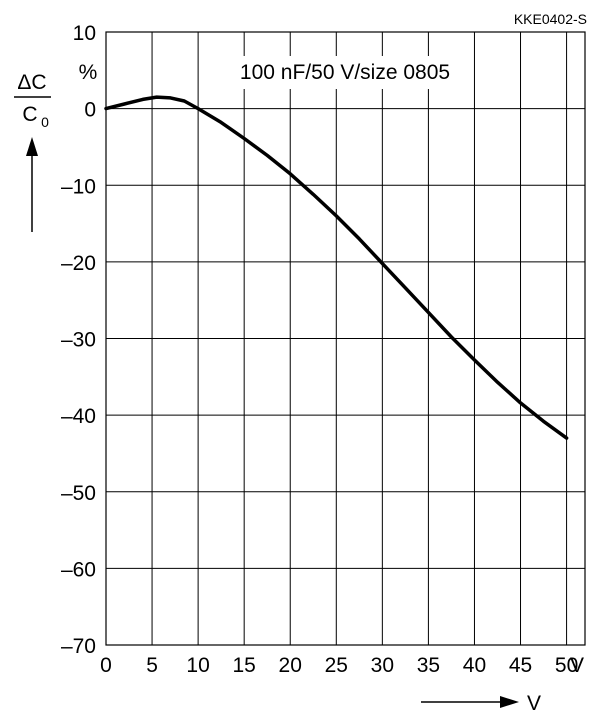 This screenshot has width=592, height=713. I want to click on figure-id: KKE0402-S, so click(550, 19).